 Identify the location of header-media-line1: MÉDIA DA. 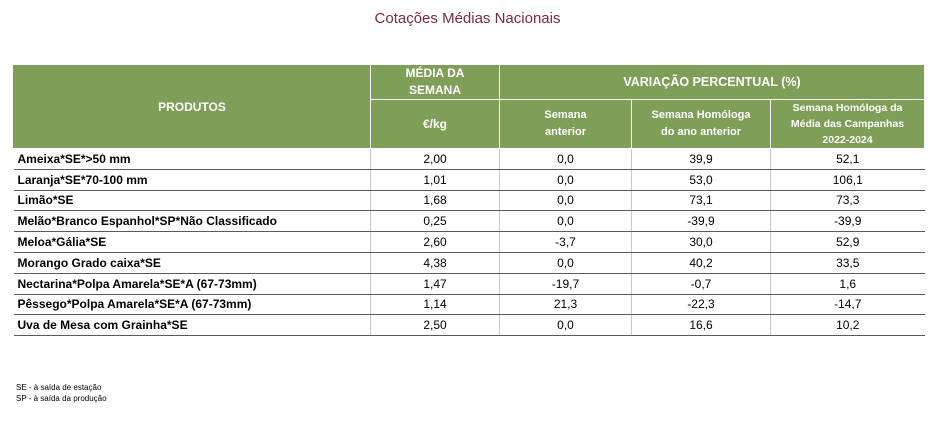
(435, 73).